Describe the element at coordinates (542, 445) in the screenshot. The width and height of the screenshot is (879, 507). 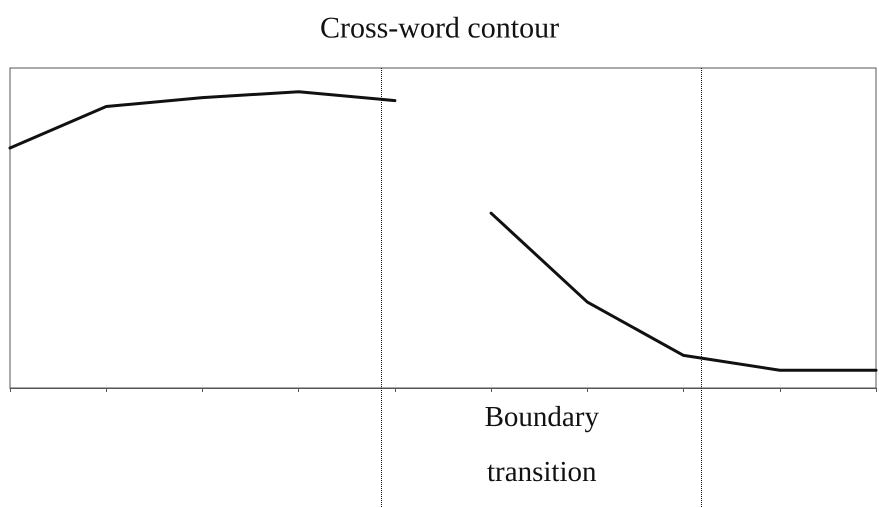
I see `text: Boundary transition` at that location.